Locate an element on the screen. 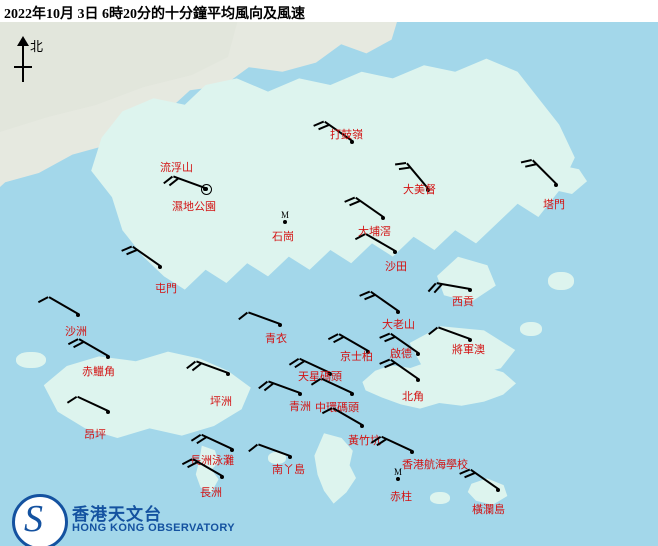 This screenshot has width=658, height=546. station-label: 北角 is located at coordinates (413, 397).